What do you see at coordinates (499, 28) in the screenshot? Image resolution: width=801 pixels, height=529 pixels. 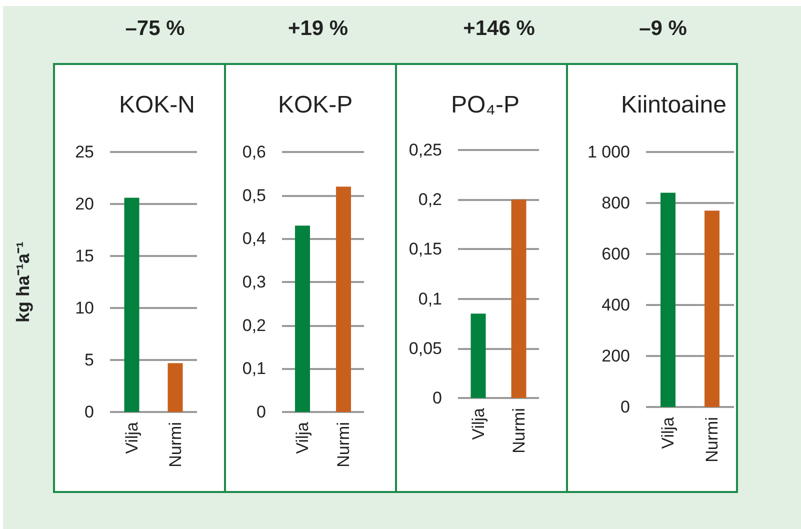 I see `text: +146 %` at bounding box center [499, 28].